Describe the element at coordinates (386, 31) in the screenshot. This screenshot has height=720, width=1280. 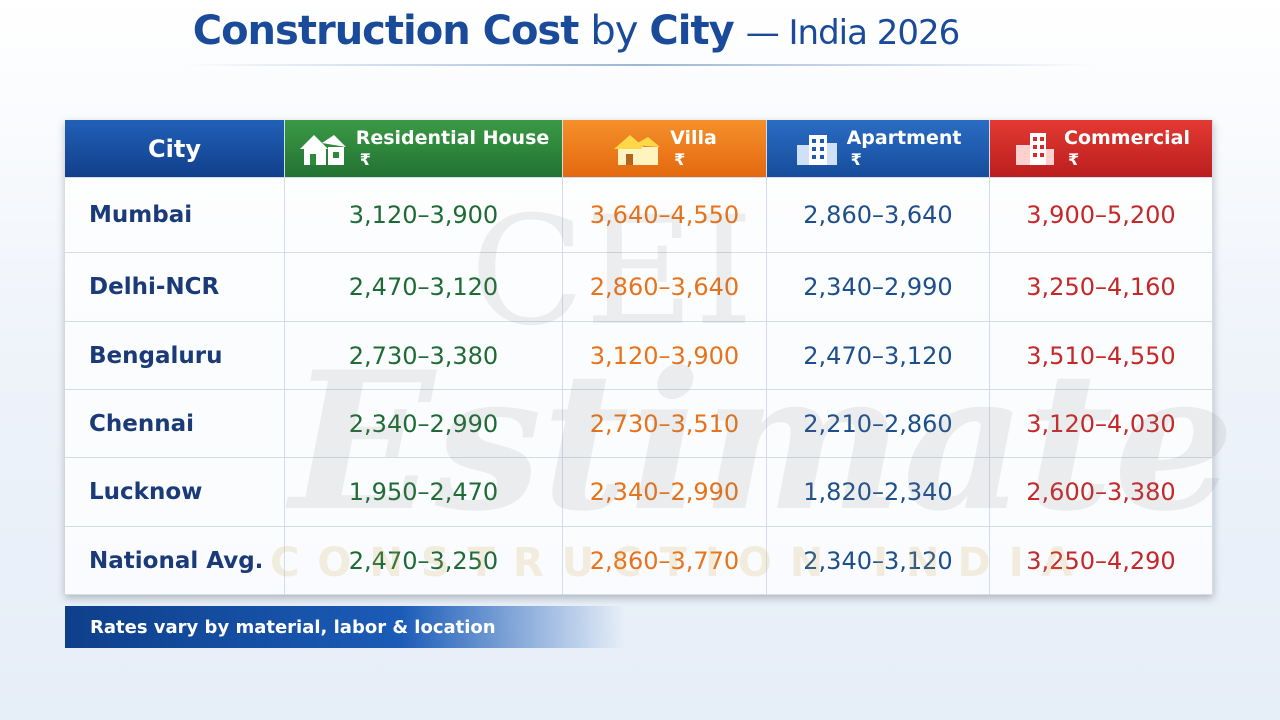
I see `title-part: Construction Cost` at that location.